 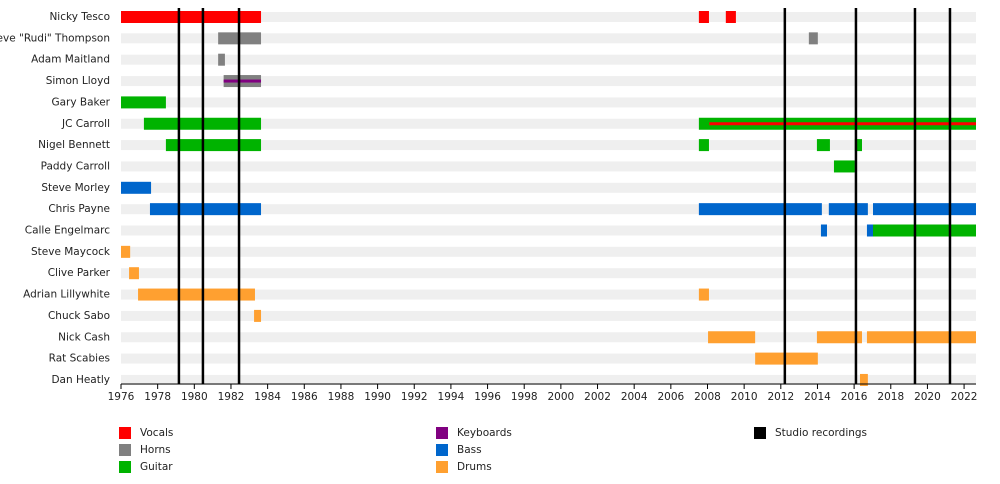 What do you see at coordinates (817, 397) in the screenshot?
I see `x-tick-label: 2014` at bounding box center [817, 397].